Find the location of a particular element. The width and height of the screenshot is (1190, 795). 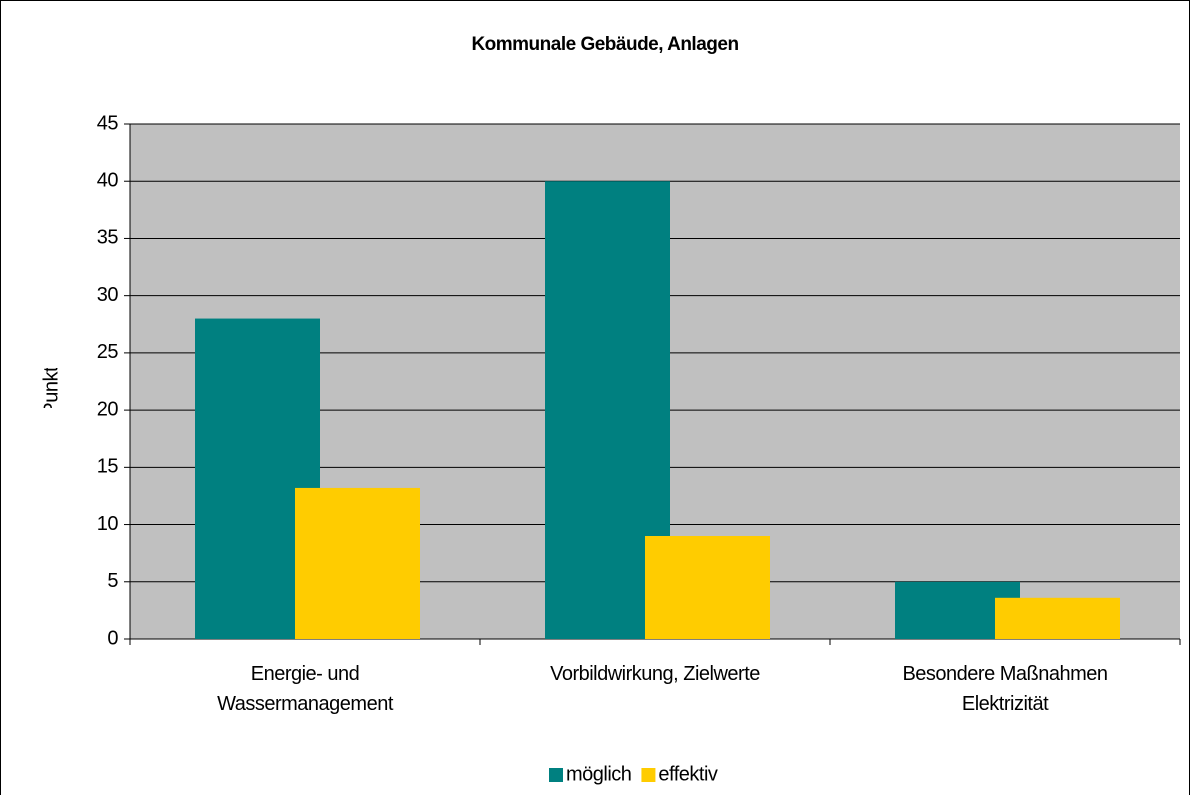

y-tick-label: 0 is located at coordinates (112, 638).